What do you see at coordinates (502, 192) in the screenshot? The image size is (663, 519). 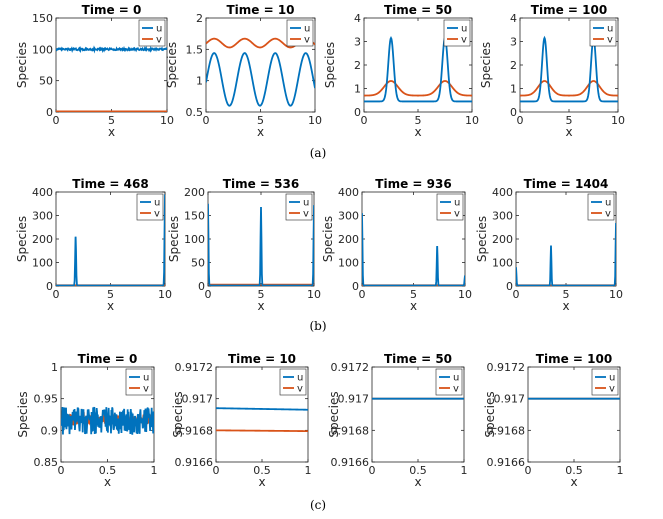 I see `y-tick-label: 400` at bounding box center [502, 192].